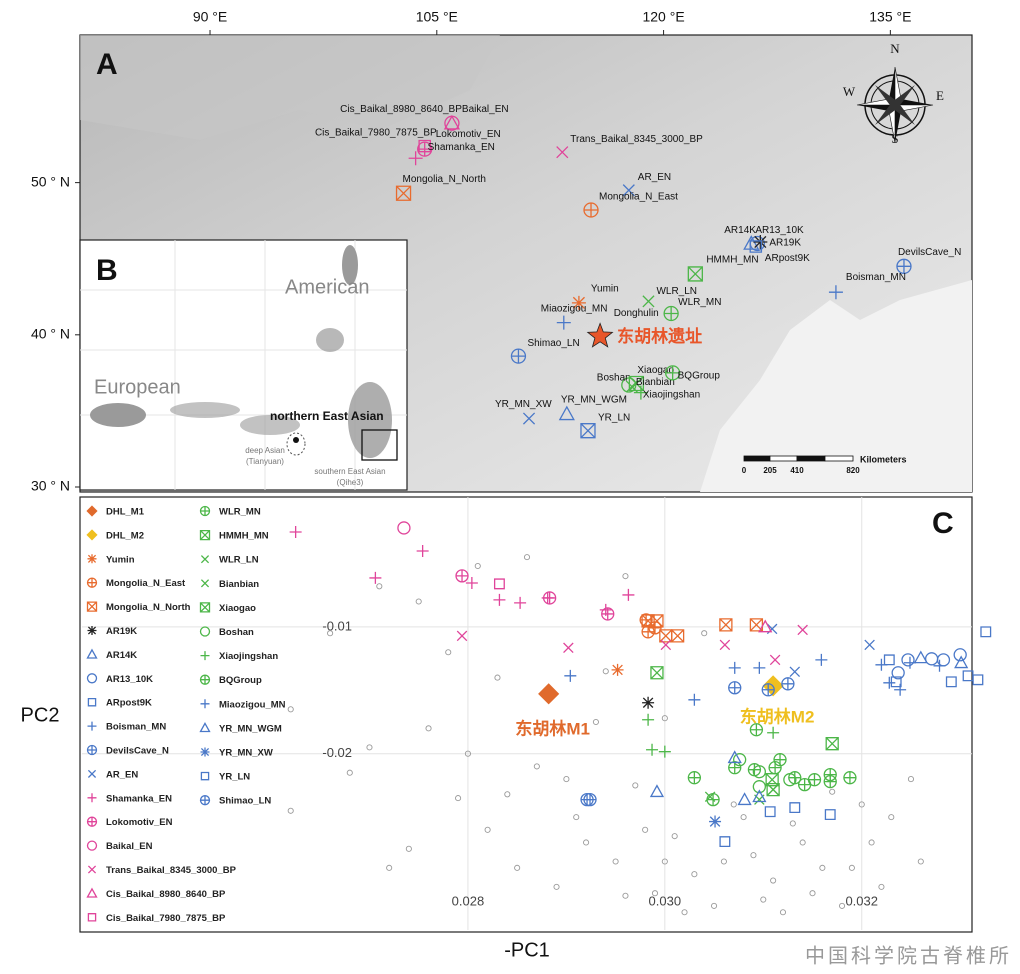 The image size is (1020, 974). What do you see at coordinates (638, 197) in the screenshot?
I see `site-label: Mongolia_N_East` at bounding box center [638, 197].